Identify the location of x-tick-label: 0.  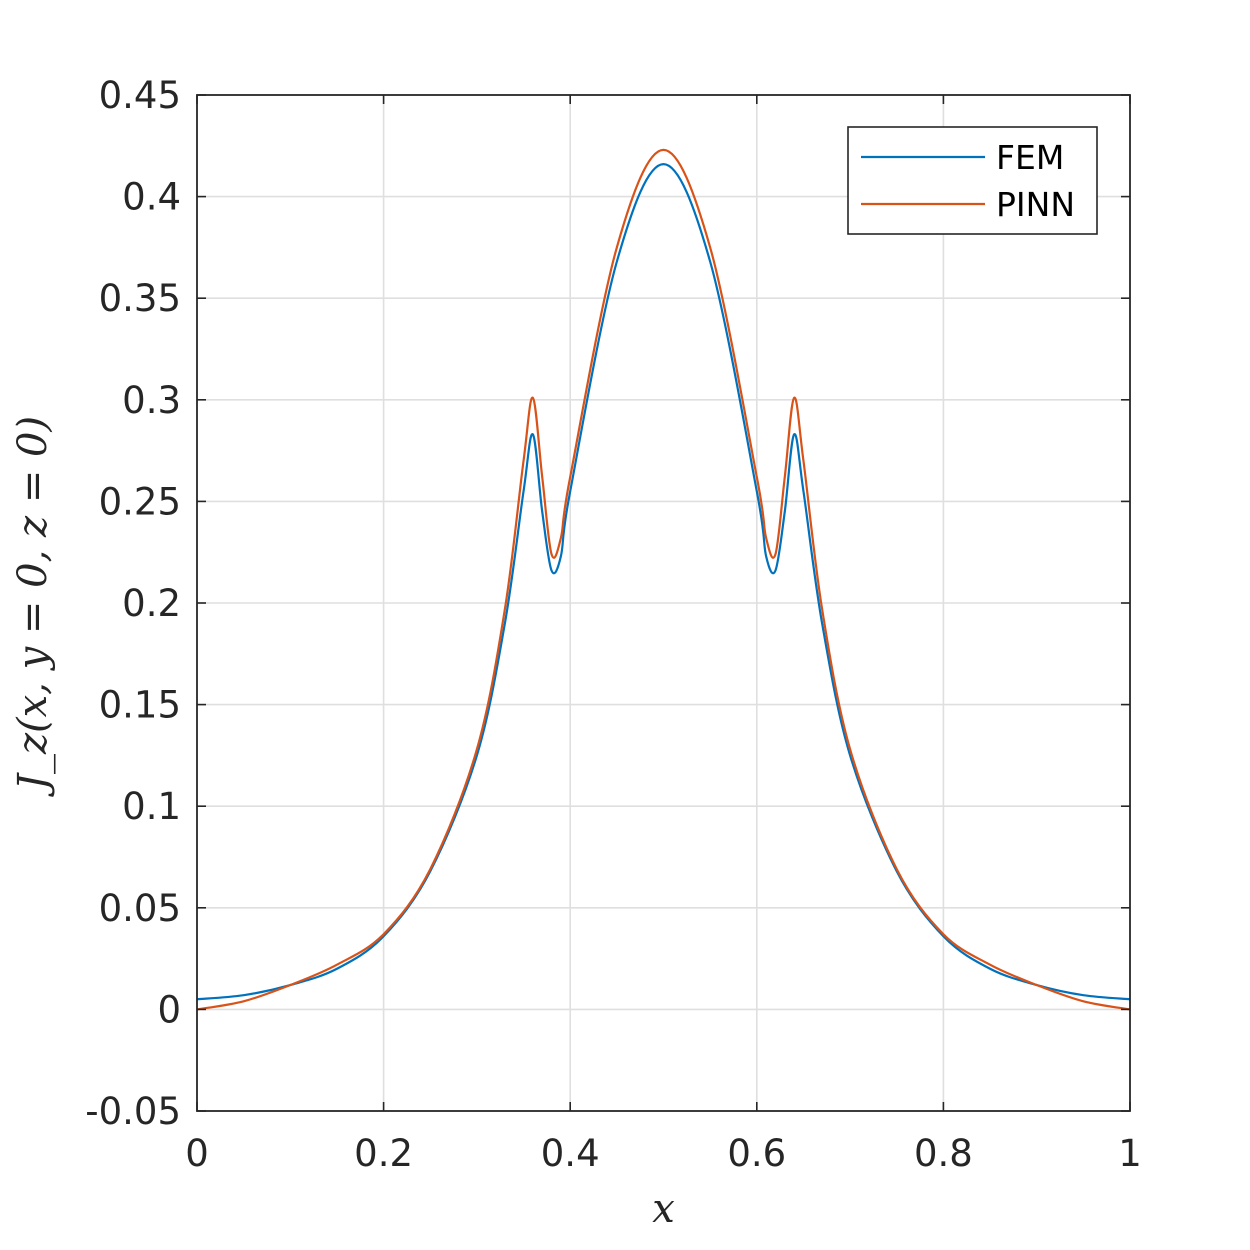
(197, 1153).